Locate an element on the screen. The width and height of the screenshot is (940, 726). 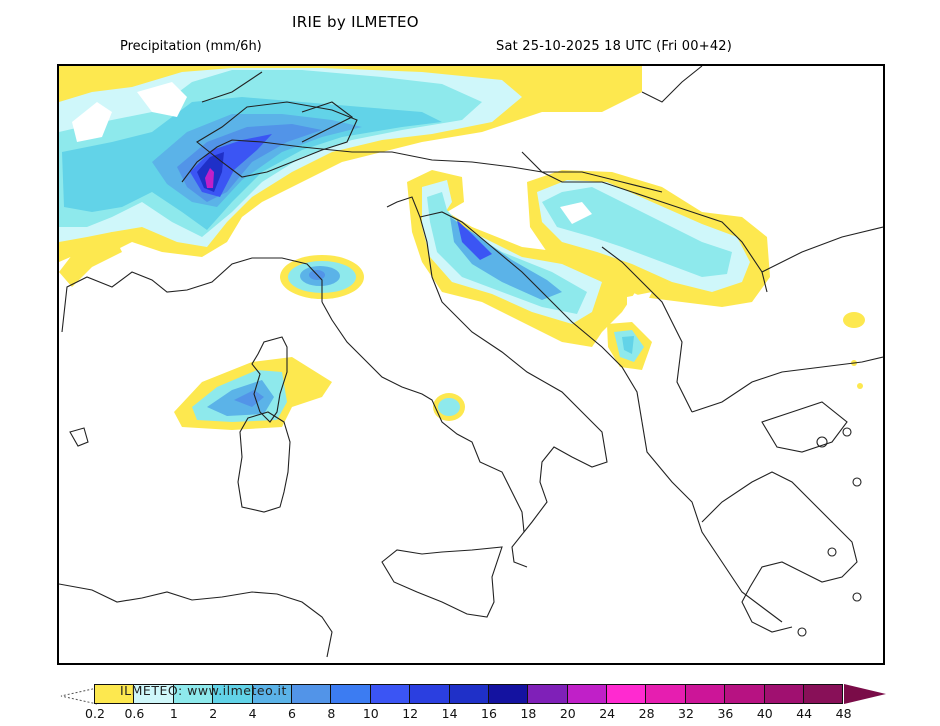
precip-ligurian-field is located at coordinates (322, 277).